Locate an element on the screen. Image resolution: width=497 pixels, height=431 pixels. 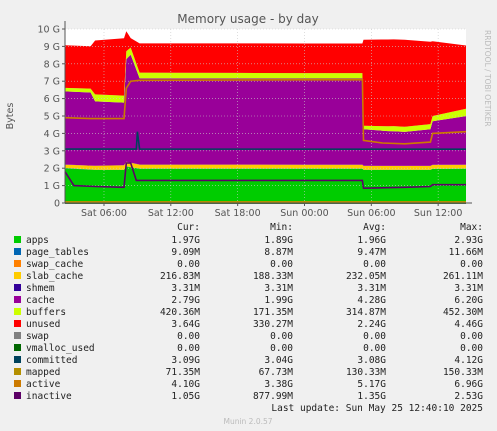
legend-name: page_tables is located at coordinates (57, 252).